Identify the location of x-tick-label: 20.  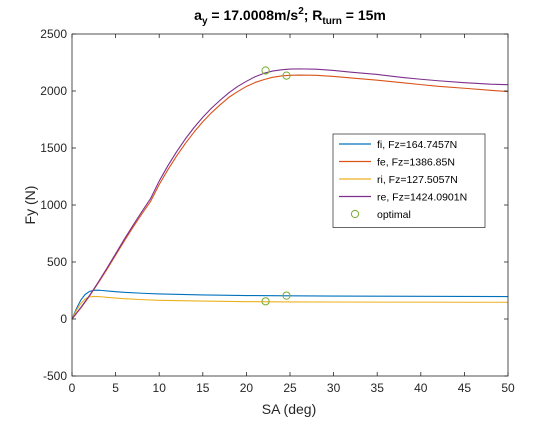
(247, 388).